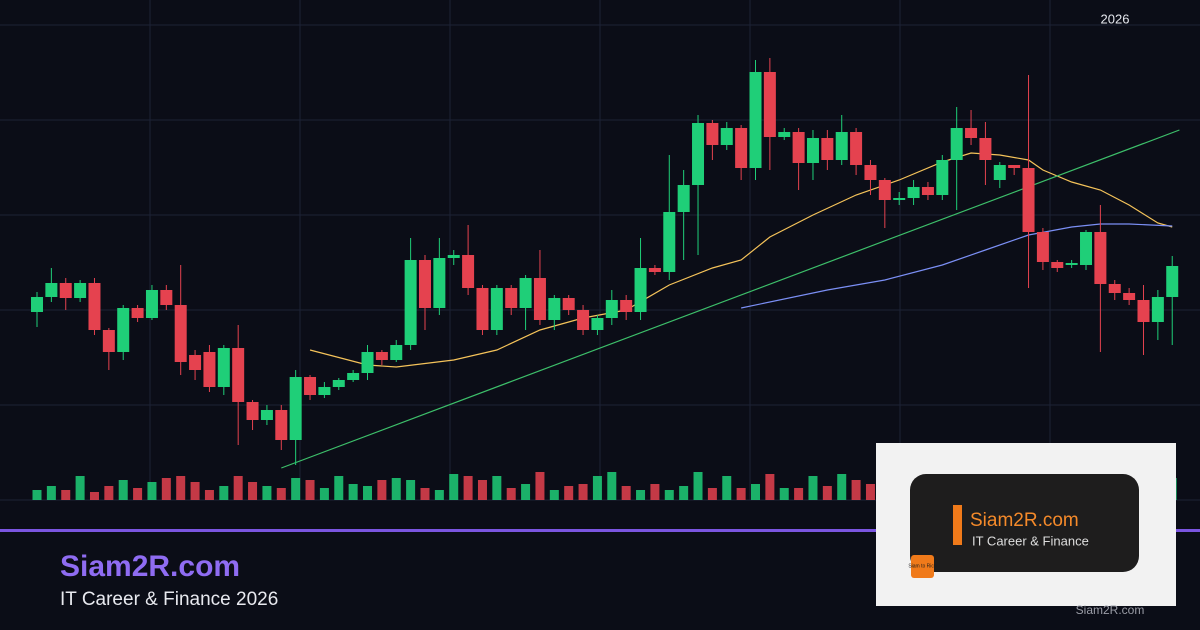 The image size is (1200, 630). I want to click on logo-badge-text: Siam to Rich, so click(922, 566).